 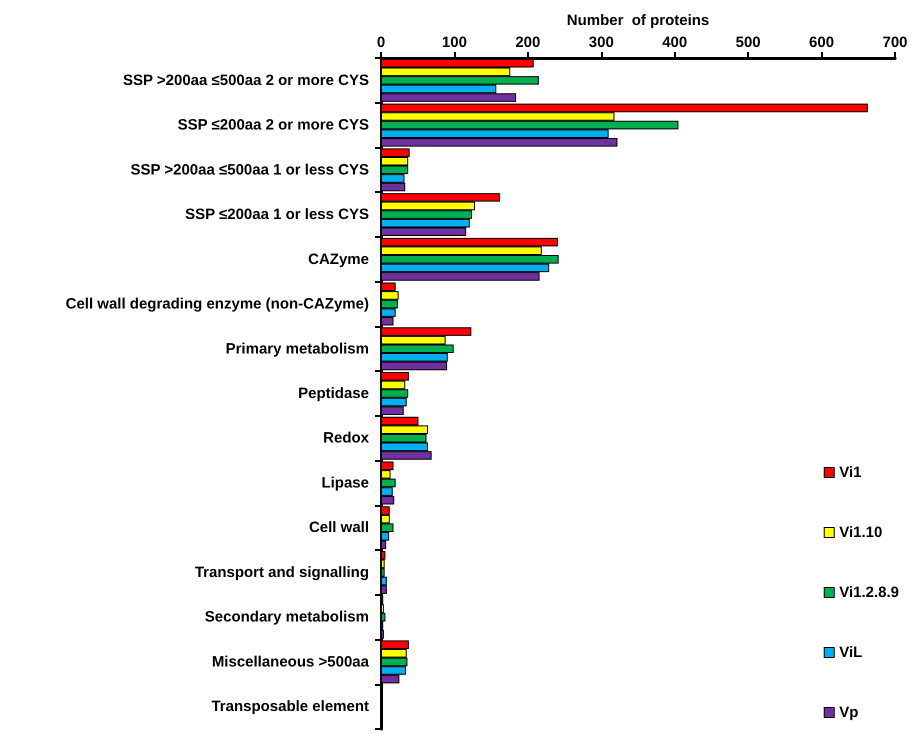 What do you see at coordinates (895, 42) in the screenshot?
I see `x-tick-label: 700` at bounding box center [895, 42].